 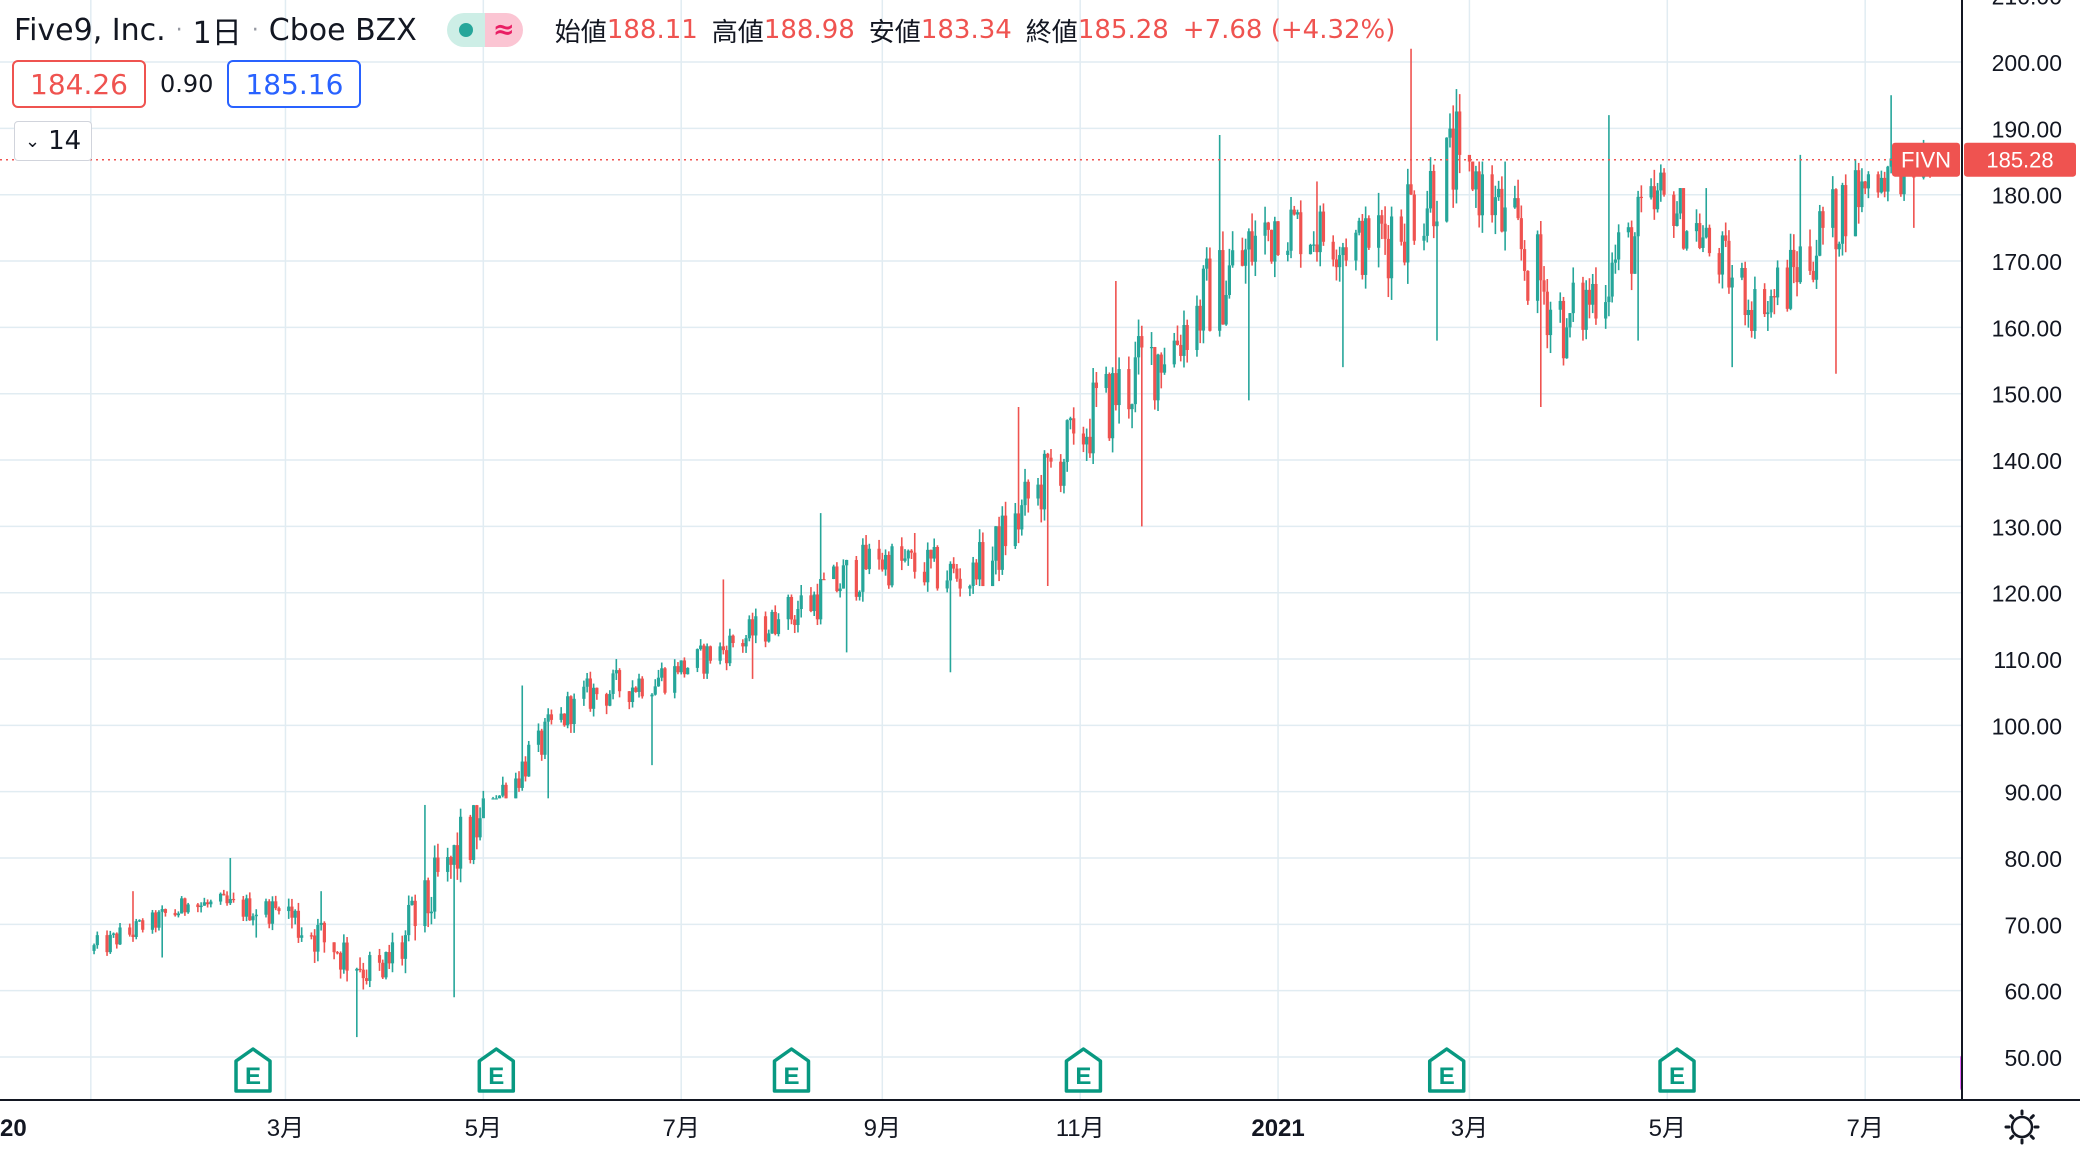 What do you see at coordinates (737, 32) in the screenshot?
I see `high-label: 高値` at bounding box center [737, 32].